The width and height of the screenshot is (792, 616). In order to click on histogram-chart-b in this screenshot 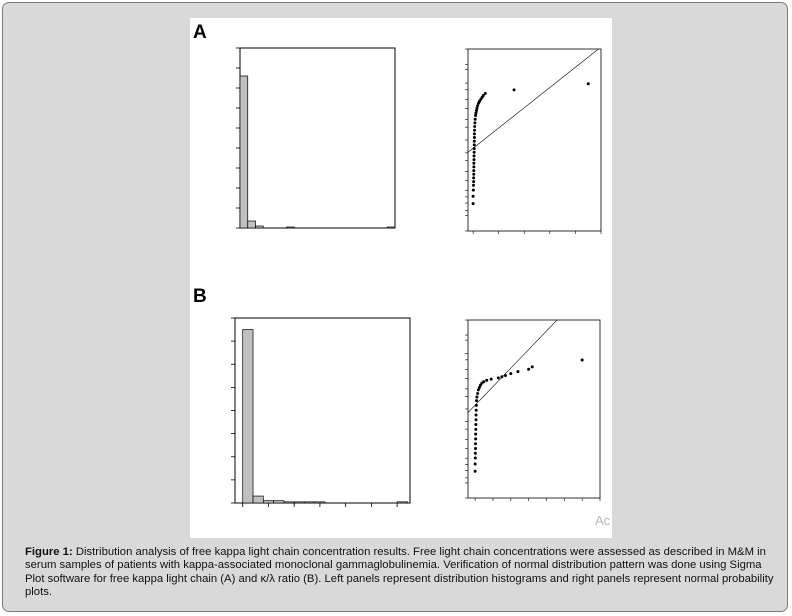, I will do `click(321, 412)`.